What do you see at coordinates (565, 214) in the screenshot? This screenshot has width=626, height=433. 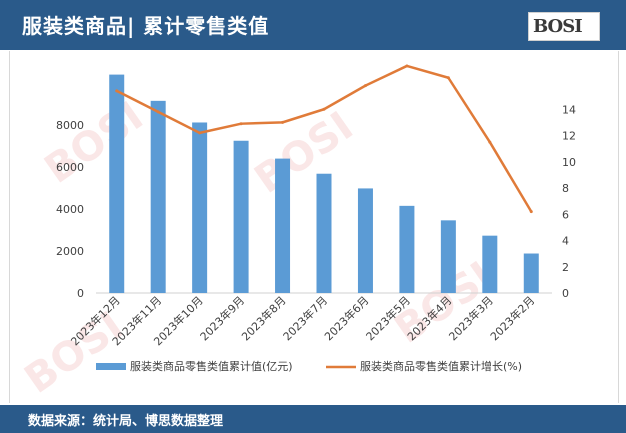 I see `y-right-tick-label: 6` at bounding box center [565, 214].